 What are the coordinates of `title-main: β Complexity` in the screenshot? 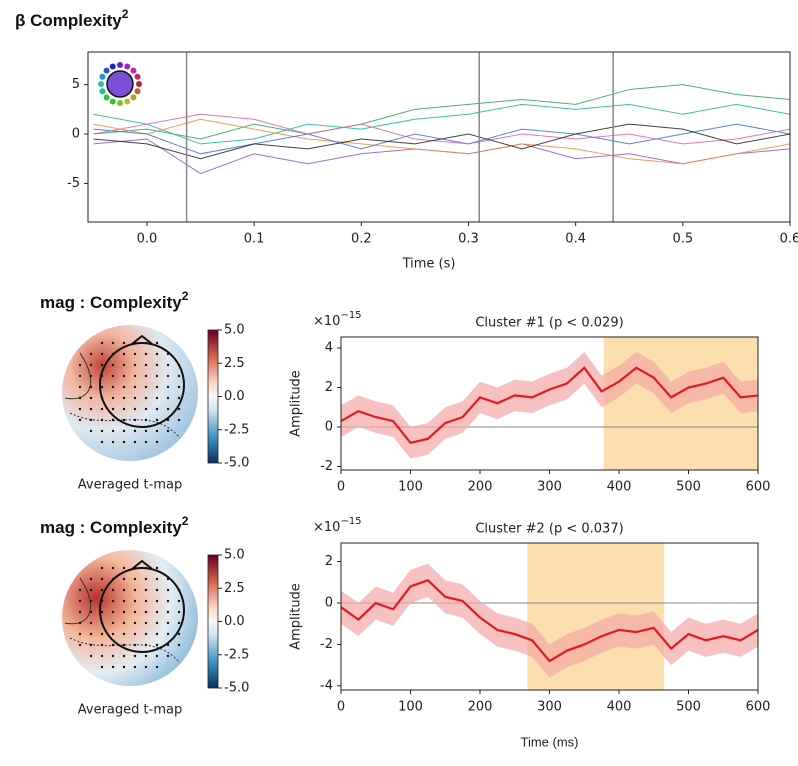 It's located at (68, 20).